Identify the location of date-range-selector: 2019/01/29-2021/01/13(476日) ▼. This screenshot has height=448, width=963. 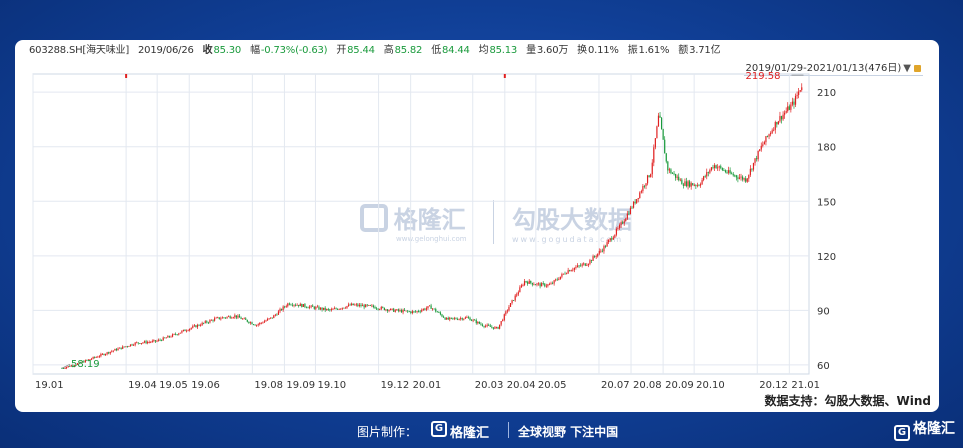
(833, 69).